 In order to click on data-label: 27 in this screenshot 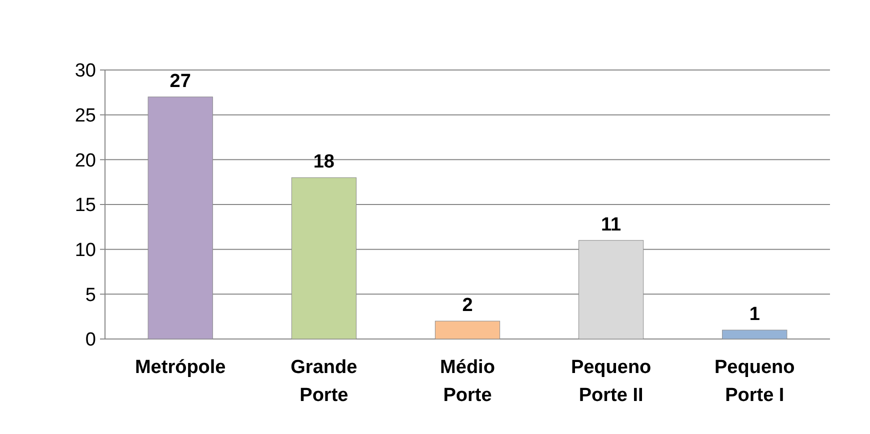, I will do `click(180, 81)`.